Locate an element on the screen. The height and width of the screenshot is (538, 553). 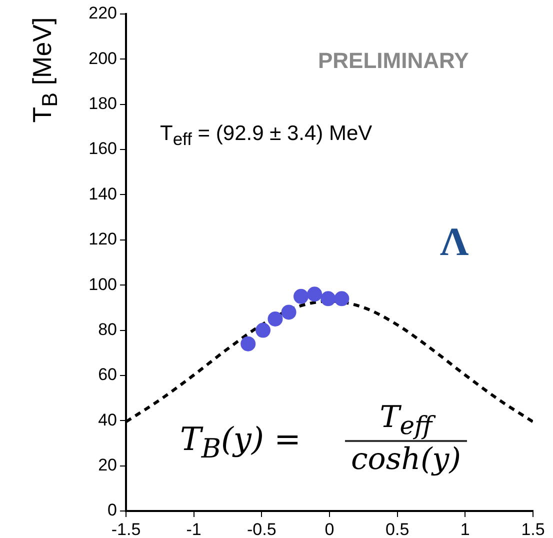
x-tick-label: -1.5 is located at coordinates (126, 529).